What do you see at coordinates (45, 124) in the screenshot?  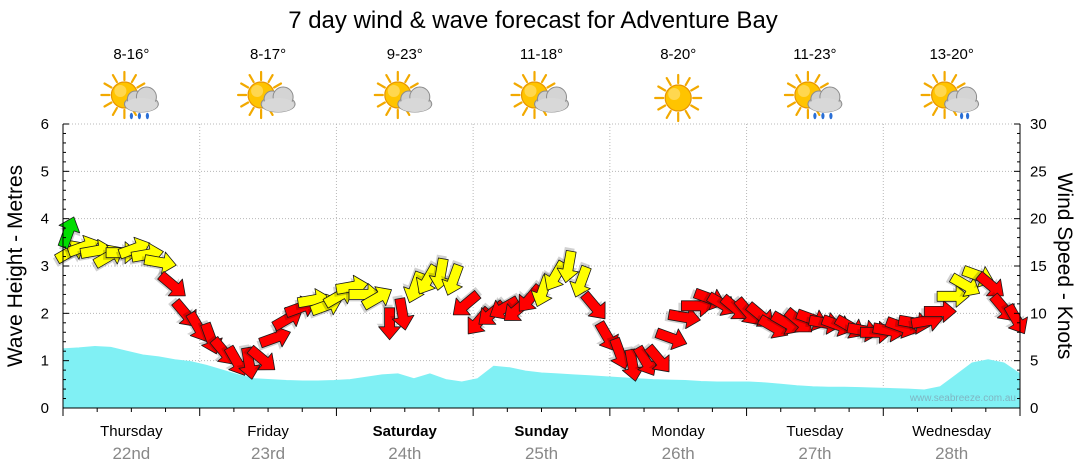 I see `left-tick-label: 6` at bounding box center [45, 124].